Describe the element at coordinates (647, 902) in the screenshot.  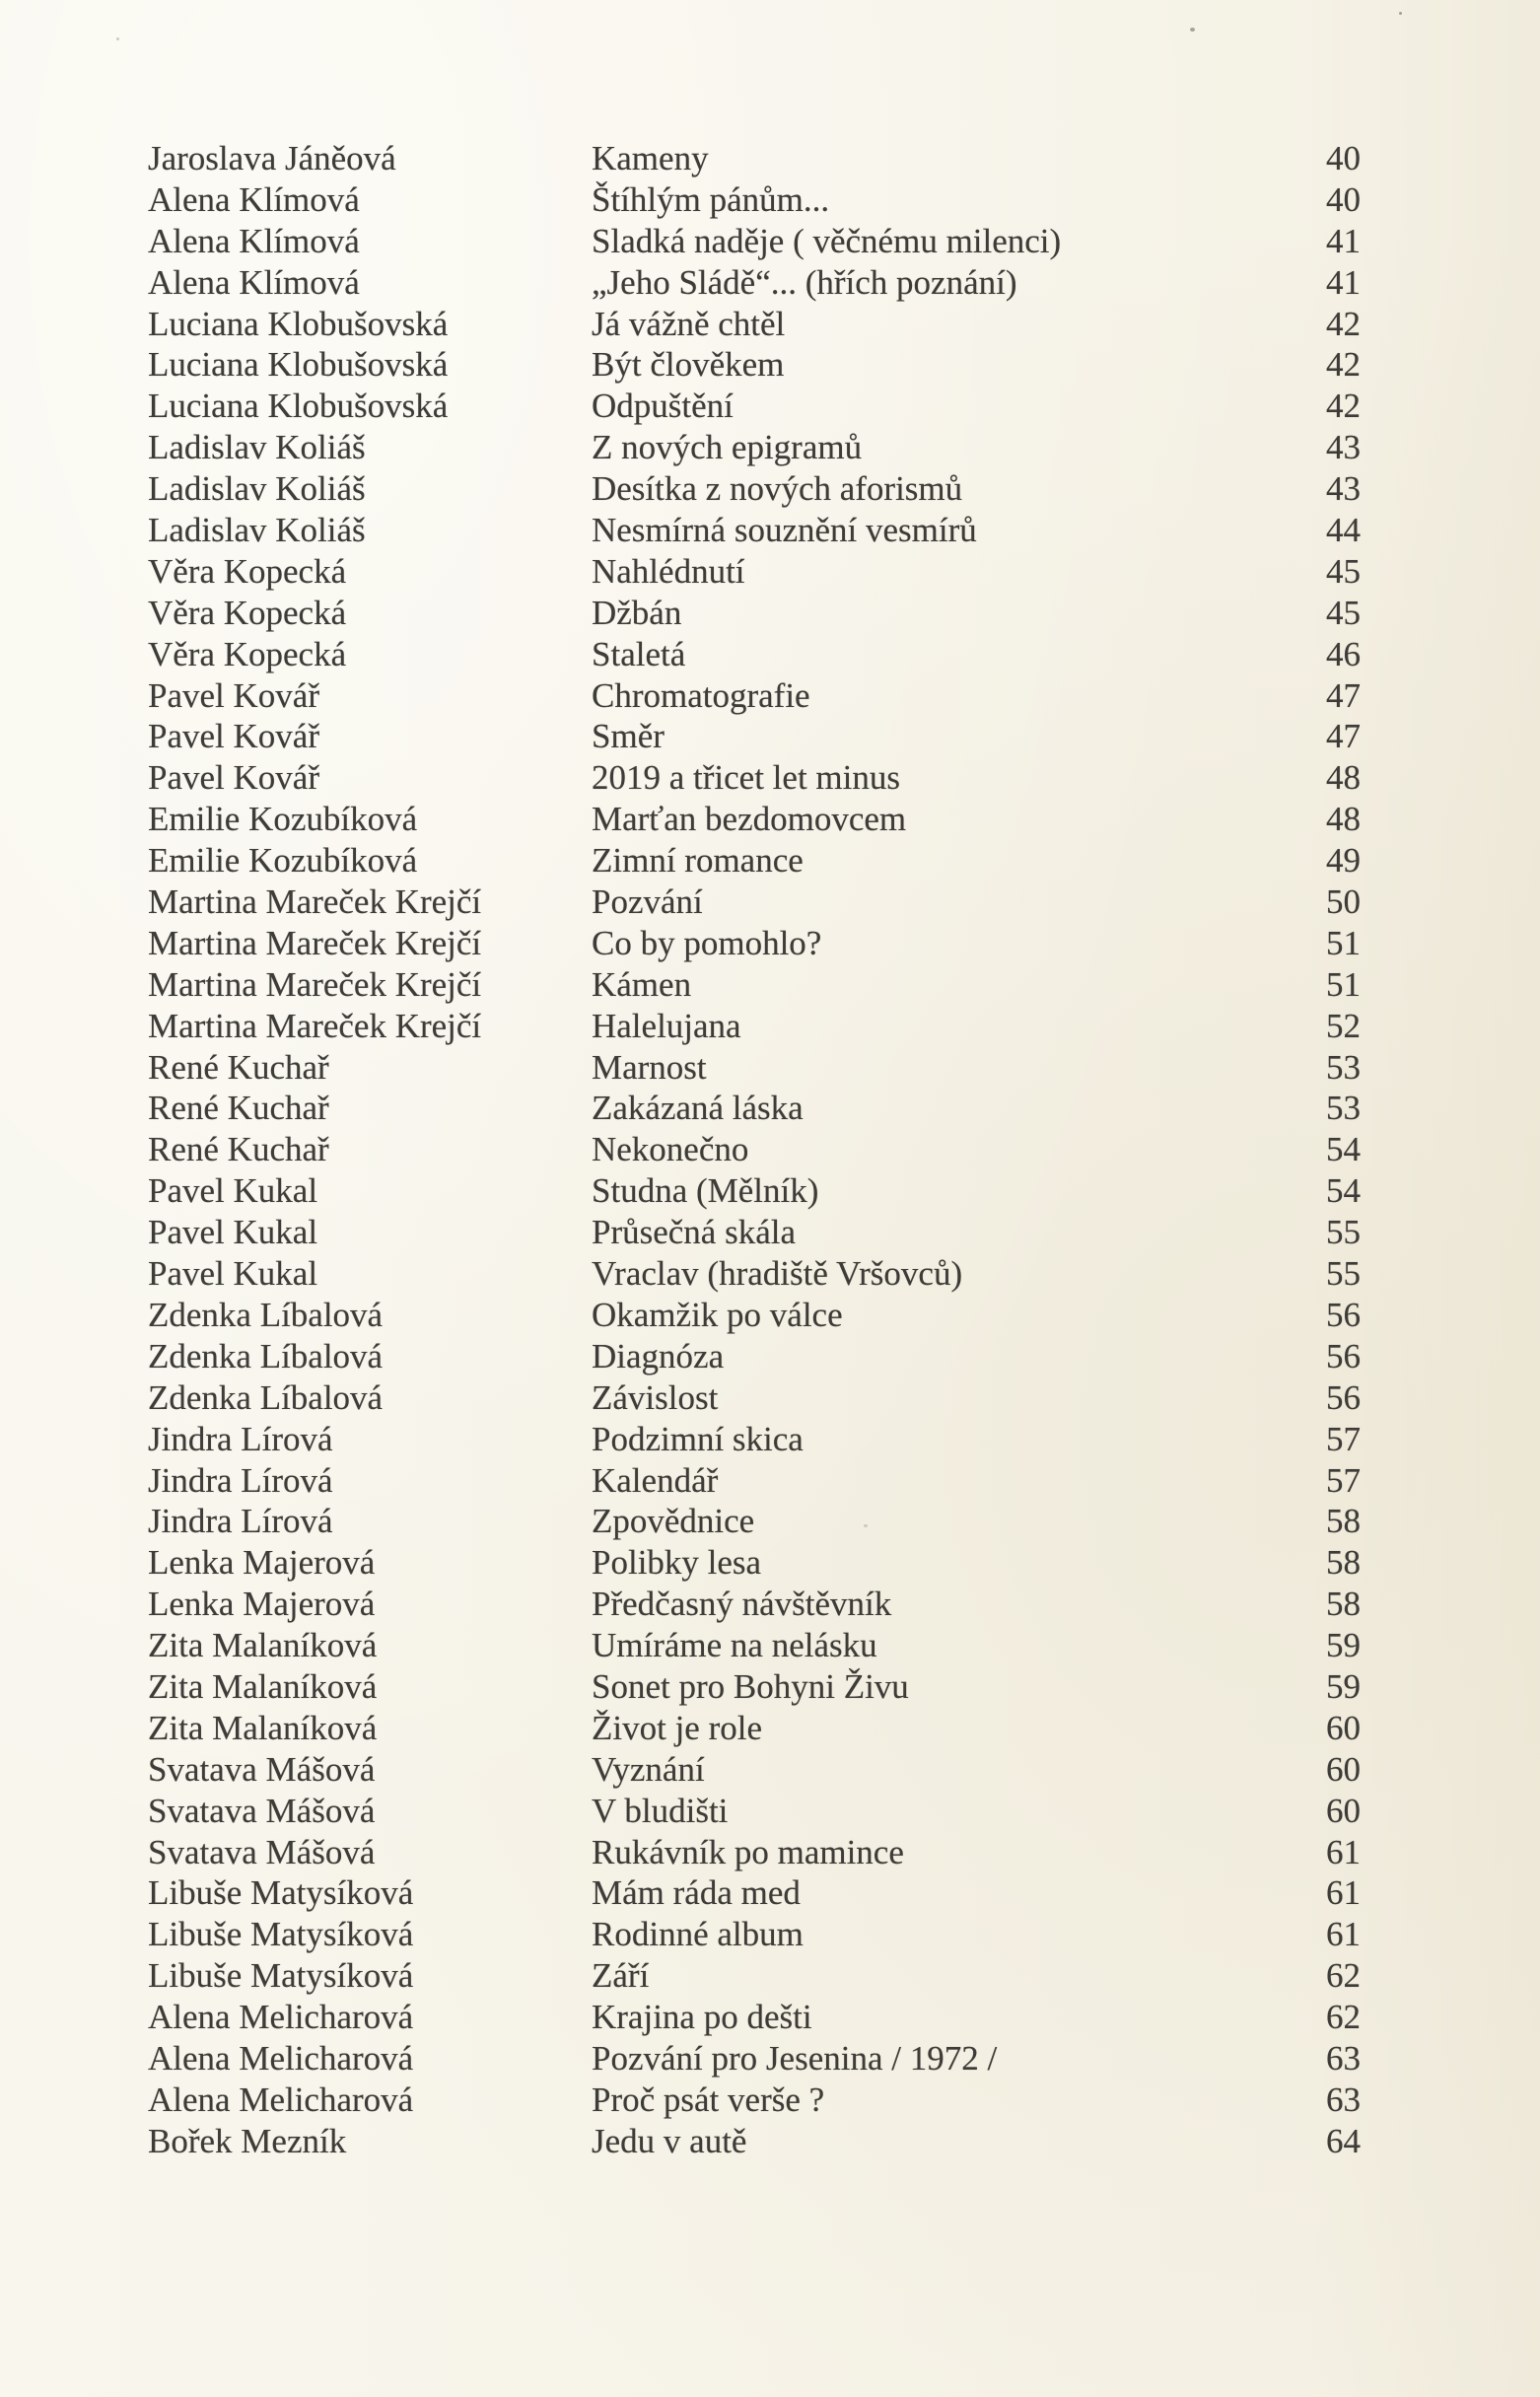
I see `poem-title: Pozvání` at that location.